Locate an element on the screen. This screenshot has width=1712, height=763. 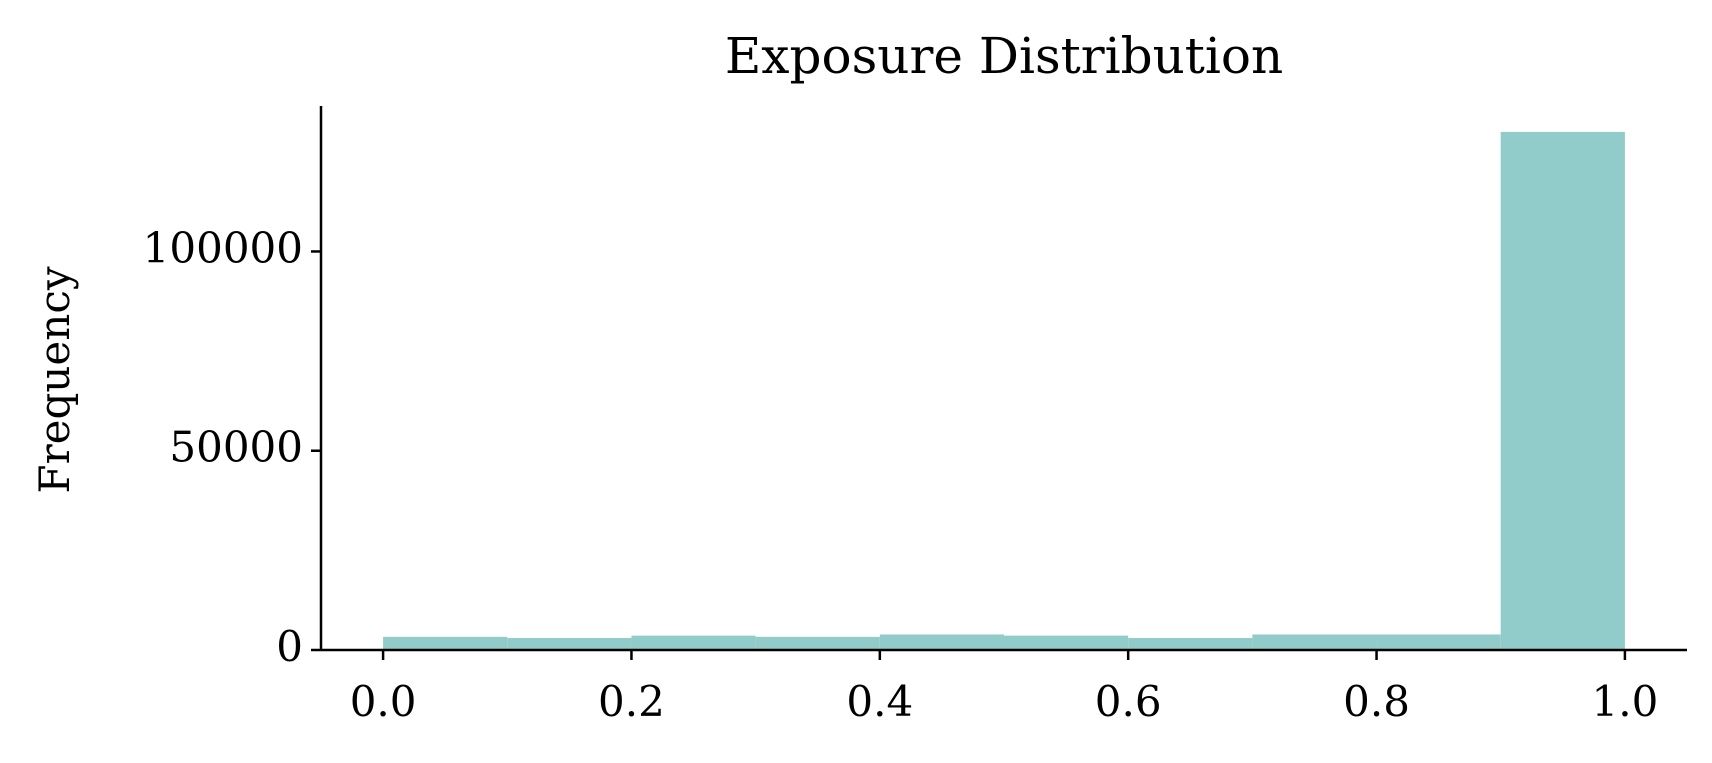
y-tick-label: 50000 is located at coordinates (236, 447).